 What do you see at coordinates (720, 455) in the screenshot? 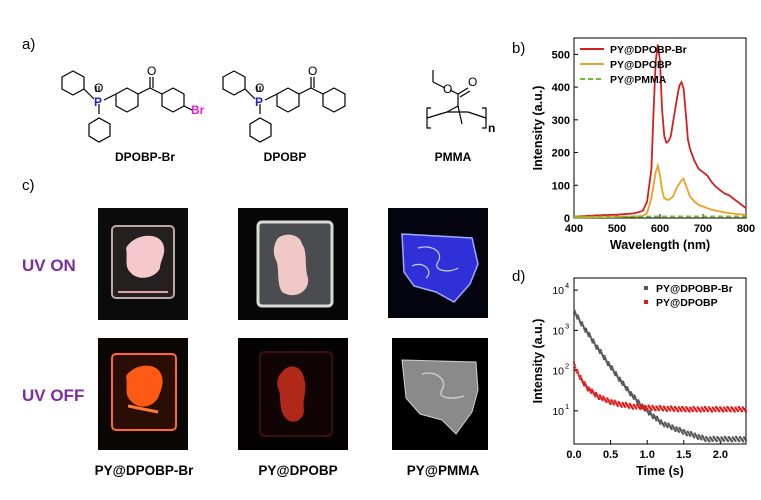
I see `x-tick-label: 2.0` at bounding box center [720, 455].